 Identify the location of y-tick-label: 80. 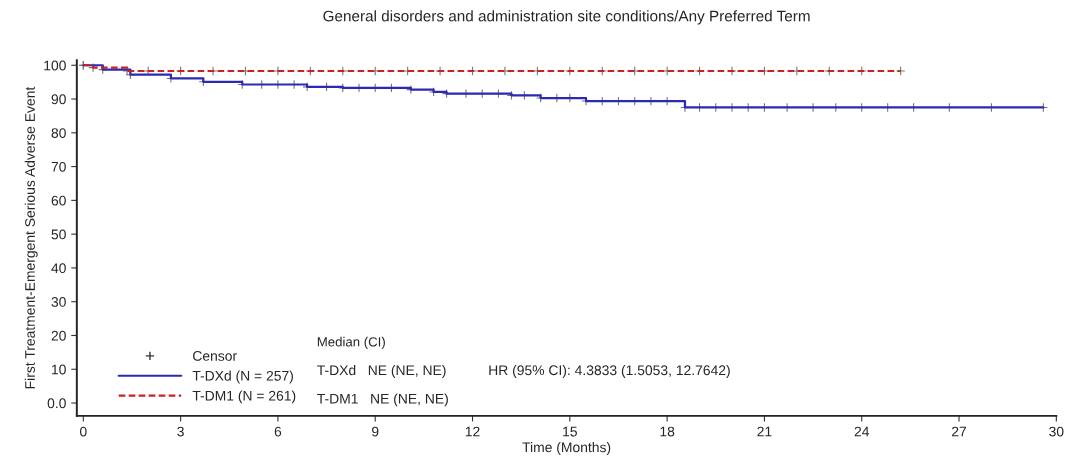
(58, 133).